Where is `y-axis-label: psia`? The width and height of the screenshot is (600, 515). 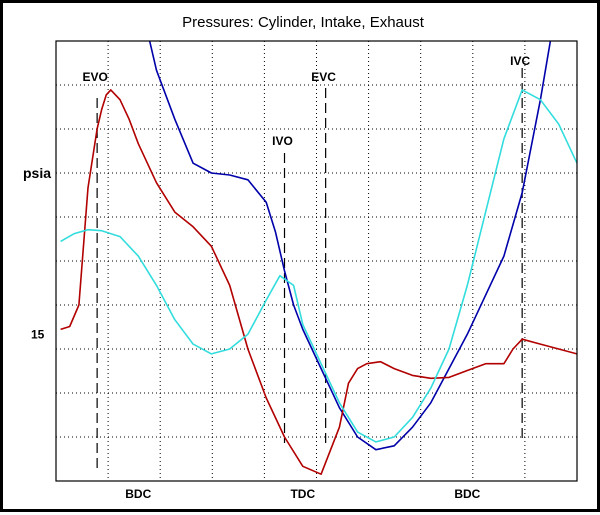 y-axis-label: psia is located at coordinates (37, 173).